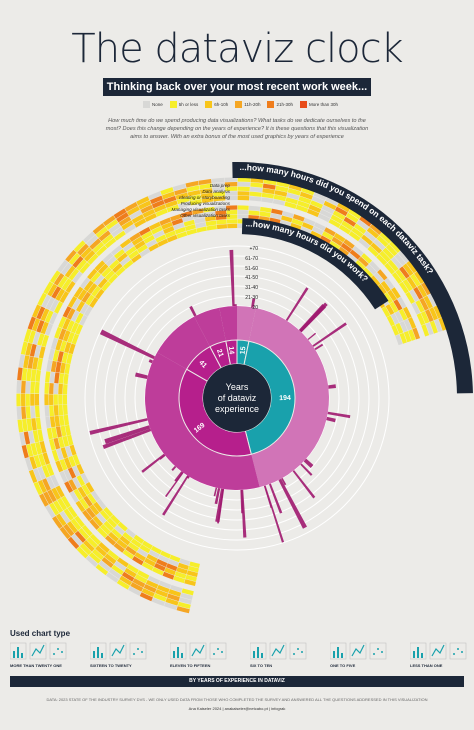  Describe the element at coordinates (205, 203) in the screenshot. I see `task-label: Producing visualizations` at that location.